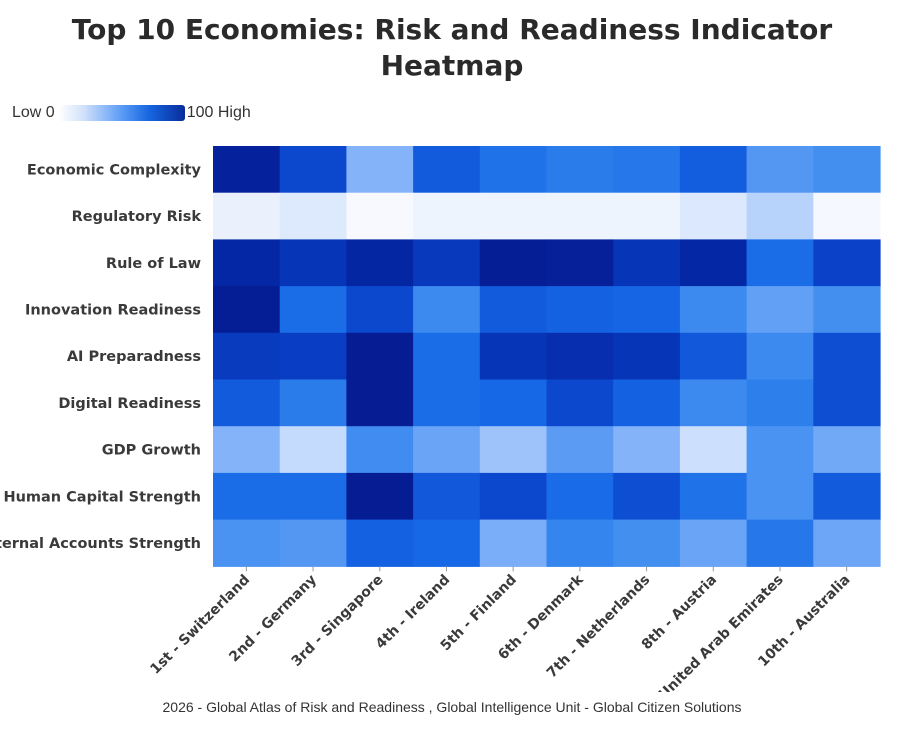 The image size is (904, 730). Describe the element at coordinates (780, 450) in the screenshot. I see `heatmap-cell-gdp-growth-9th-united-arab-emirates` at that location.